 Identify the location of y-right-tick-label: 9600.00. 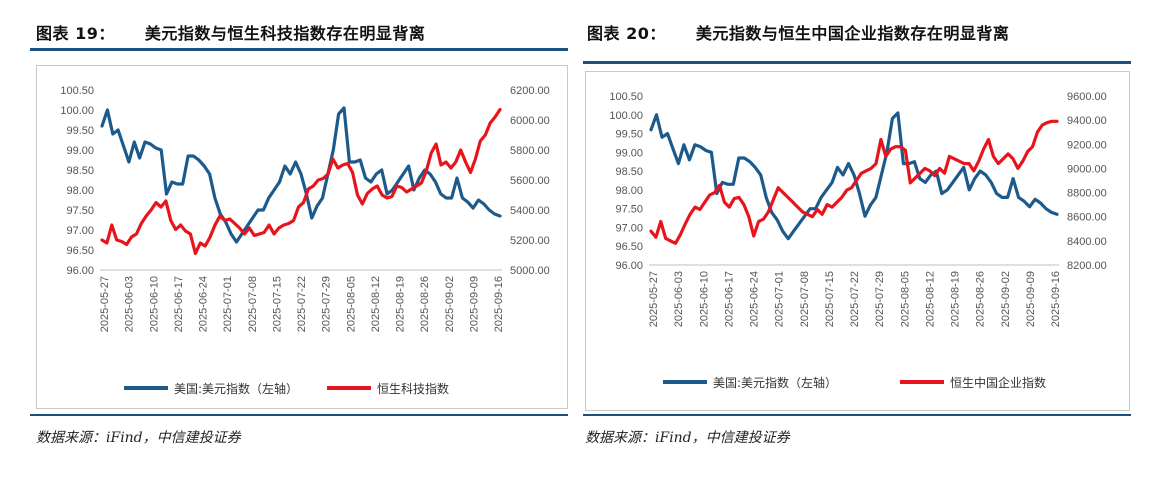
(1087, 97).